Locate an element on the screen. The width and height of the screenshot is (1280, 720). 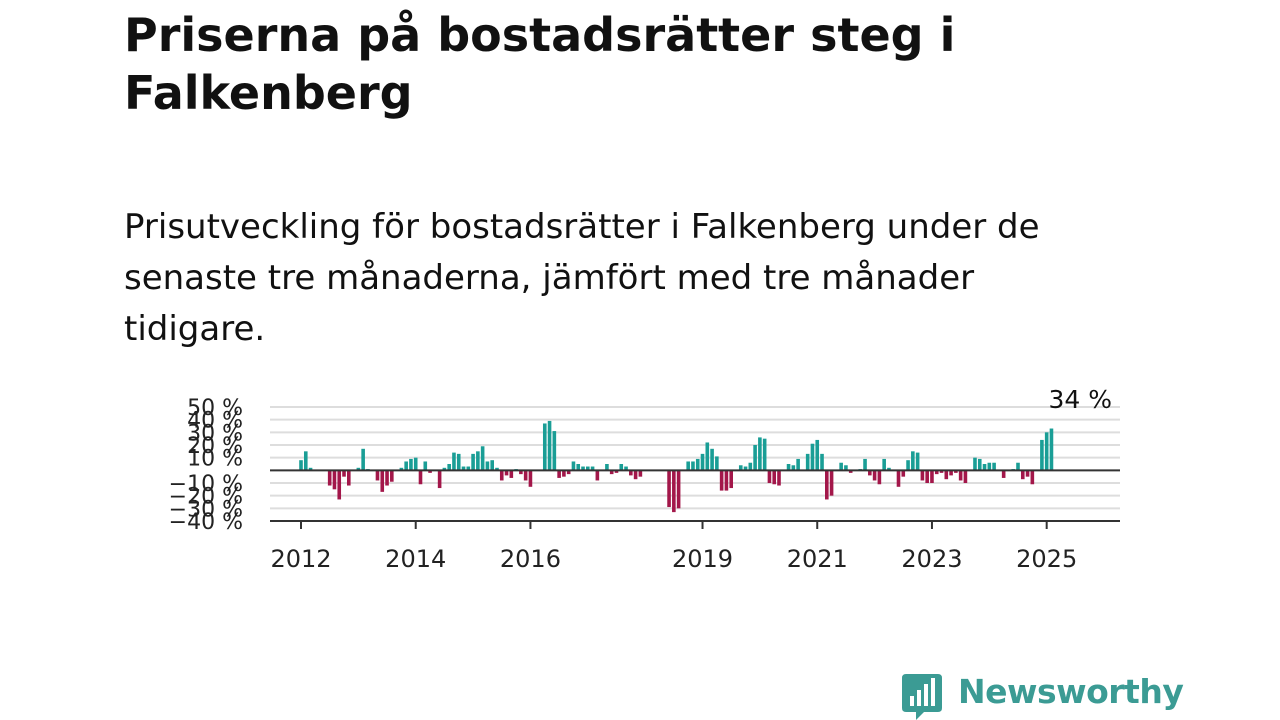
y-tick-labels: −40 %−30 %−20 %−10 %10 %20 %30 %40 %50 % is located at coordinates (206, 465).